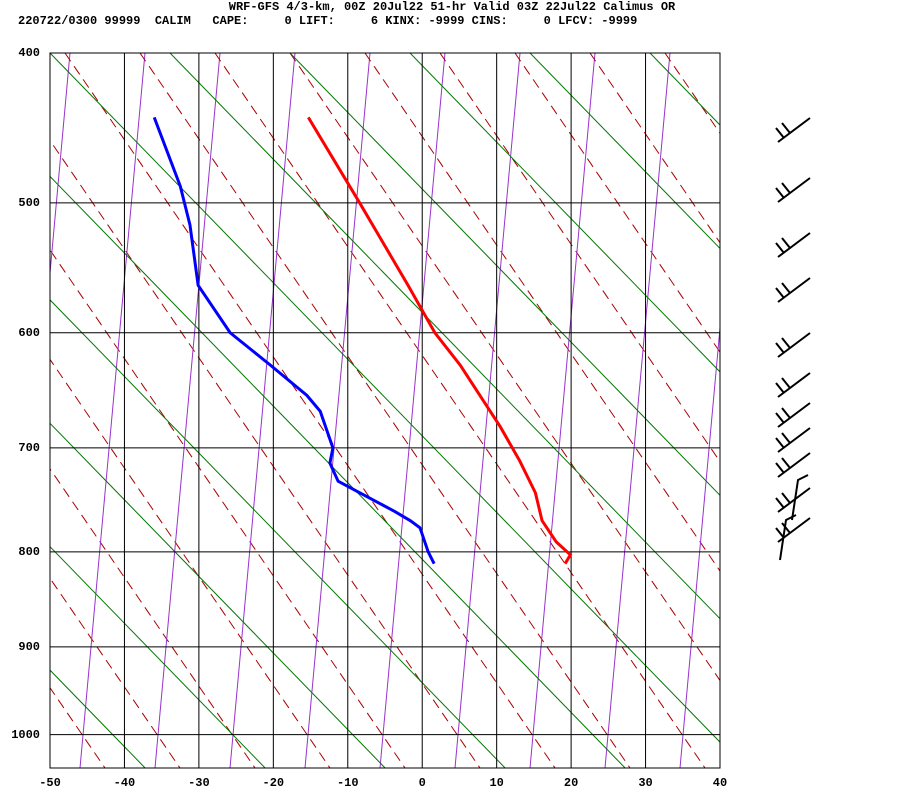 Image resolution: width=900 pixels, height=800 pixels. I want to click on x-tick-label: -40, so click(125, 783).